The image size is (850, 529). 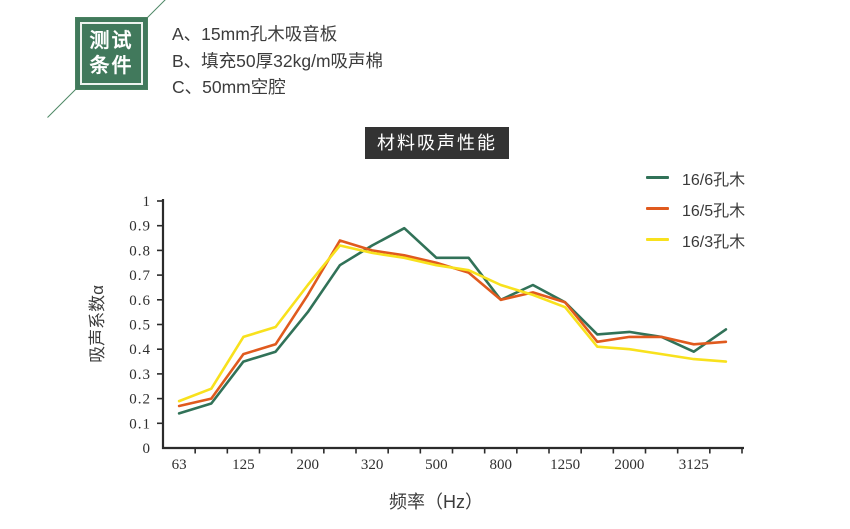 I want to click on x-tick-label: 800, so click(x=501, y=465).